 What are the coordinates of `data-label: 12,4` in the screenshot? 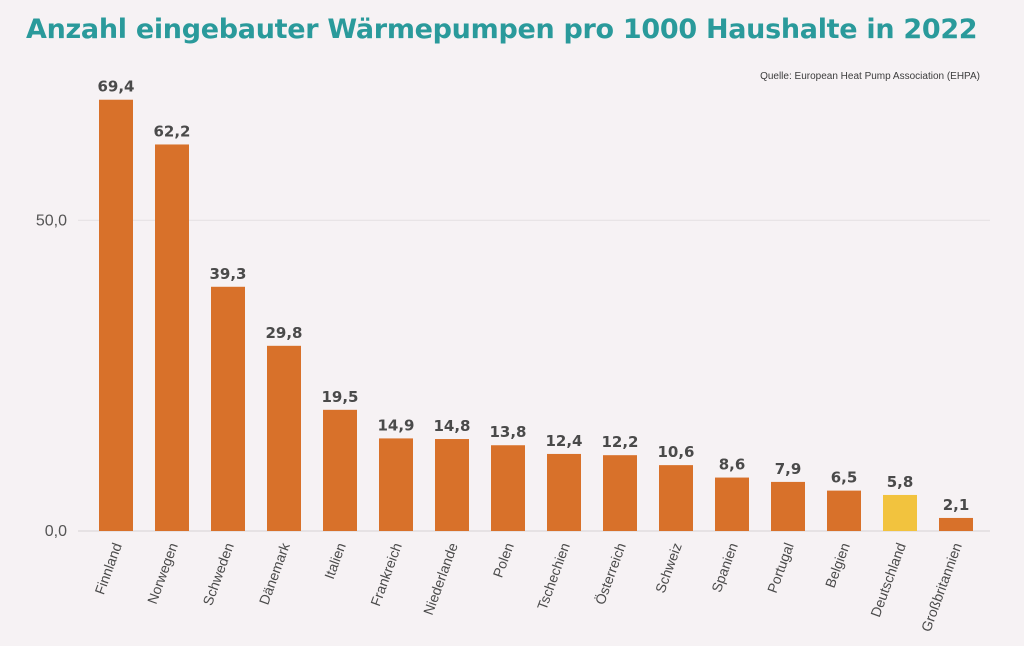 It's located at (563, 441).